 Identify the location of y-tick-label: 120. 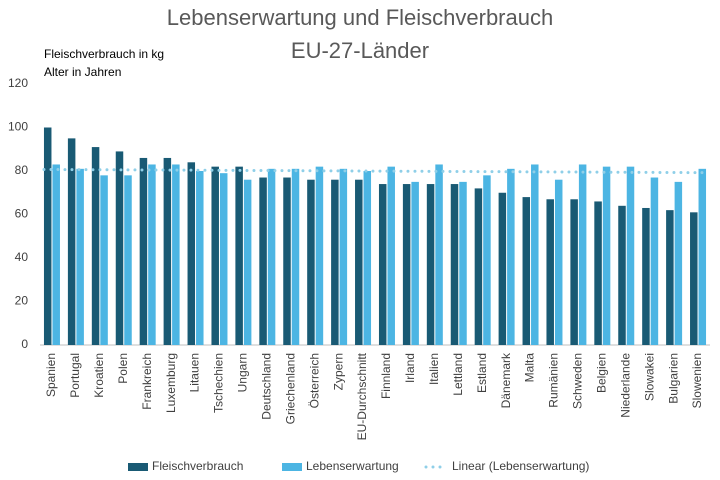
(18, 83).